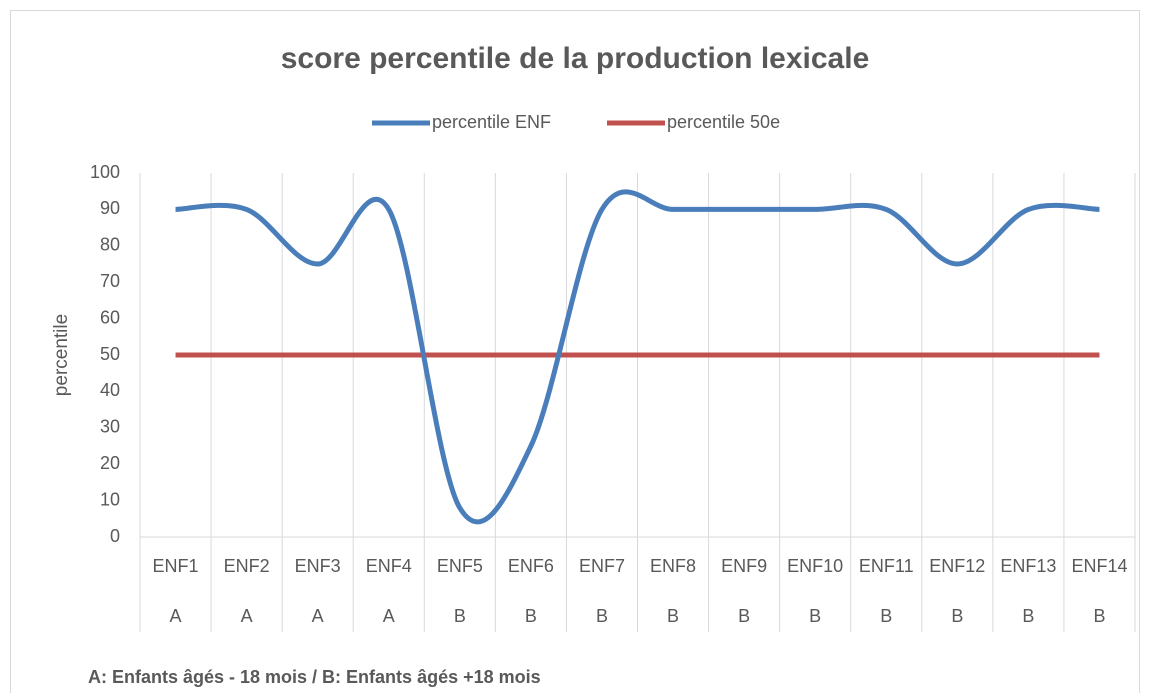  I want to click on x-tick-label: ENF10, so click(815, 566).